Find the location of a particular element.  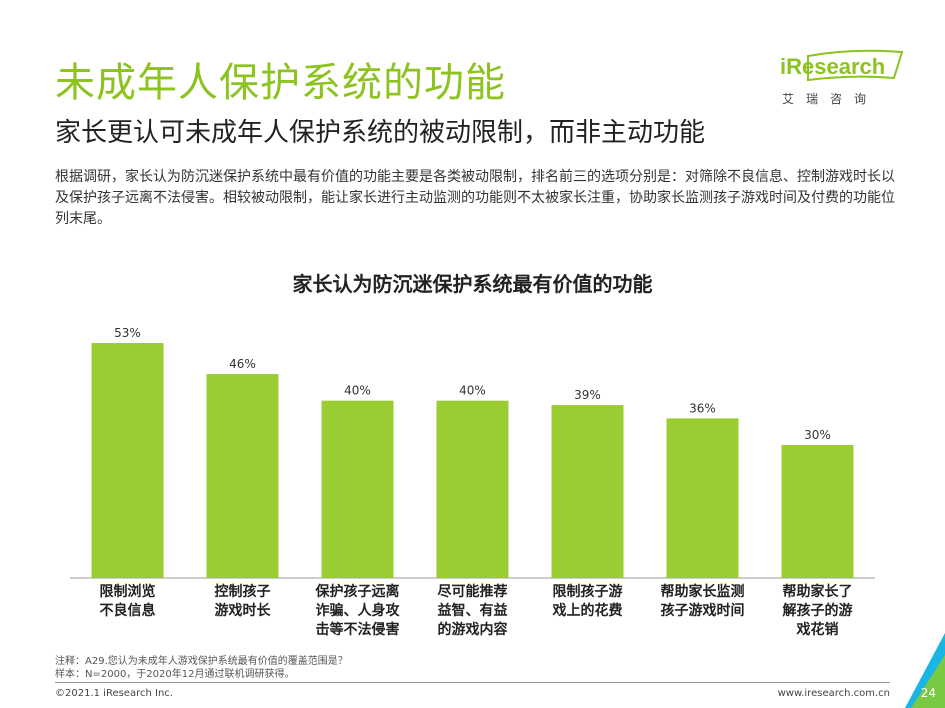

category-label-line: 的游戏内容 is located at coordinates (472, 630).